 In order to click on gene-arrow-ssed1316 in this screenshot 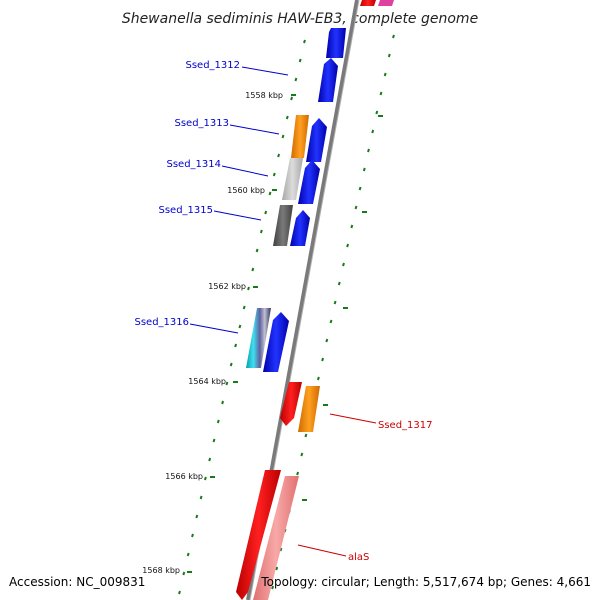, I will do `click(276, 342)`.